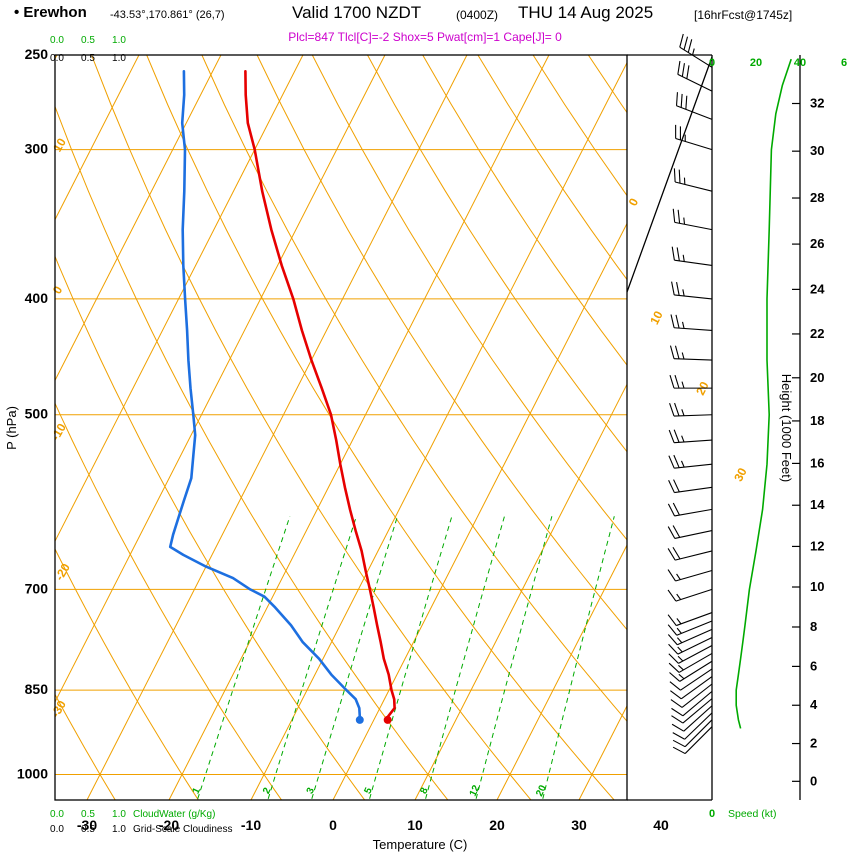 This screenshot has width=850, height=860. I want to click on pressure-tick-label: 250, so click(37, 54).